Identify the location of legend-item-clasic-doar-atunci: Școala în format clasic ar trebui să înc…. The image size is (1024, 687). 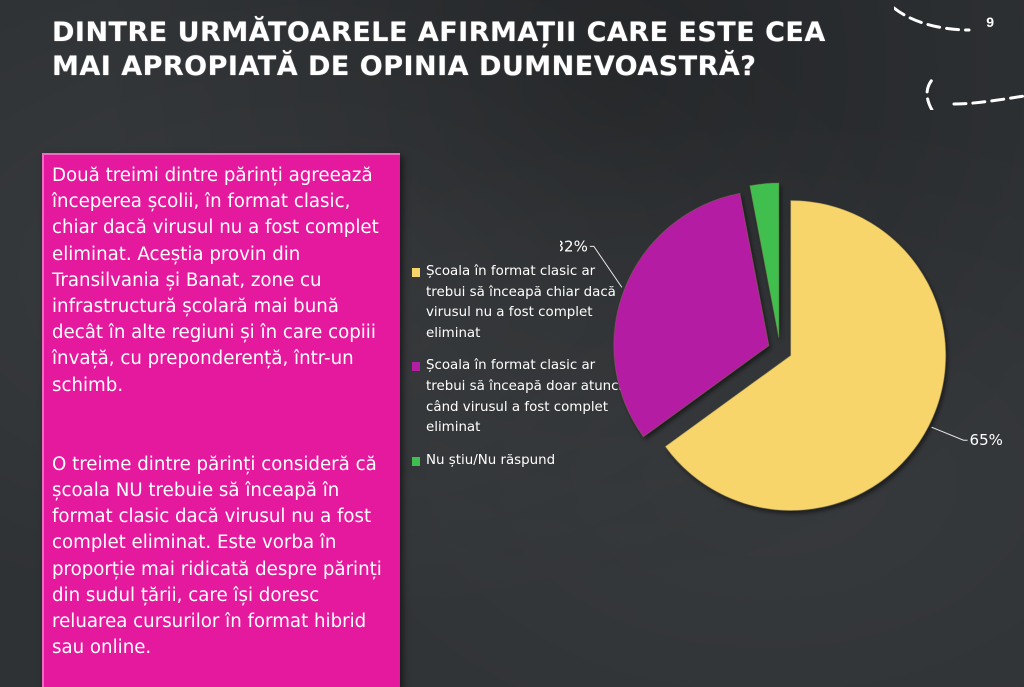
(519, 397).